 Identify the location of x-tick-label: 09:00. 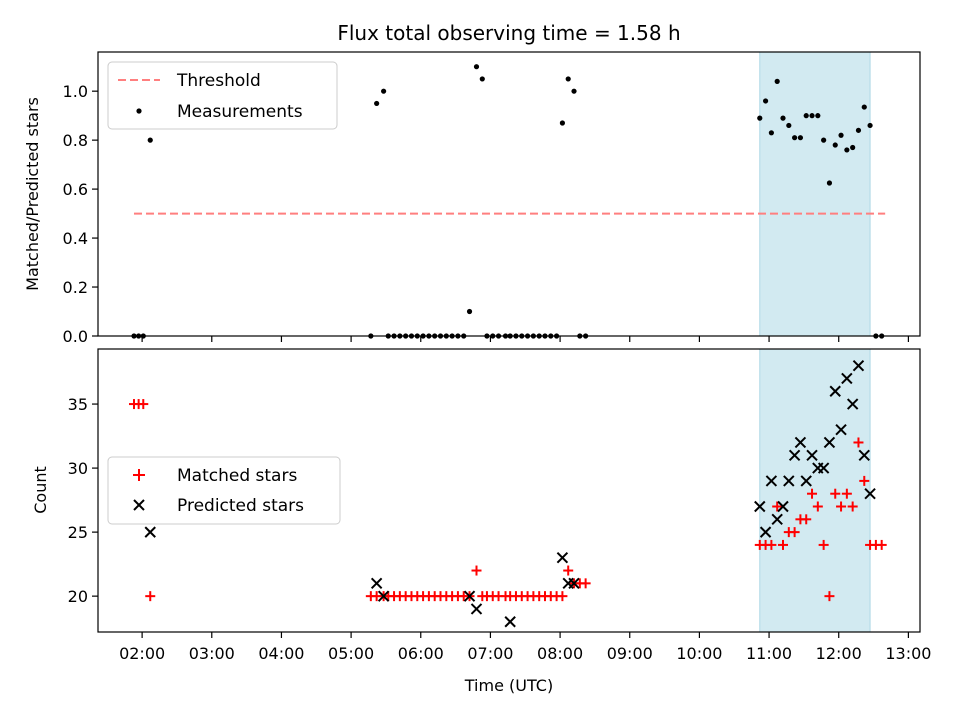
(630, 653).